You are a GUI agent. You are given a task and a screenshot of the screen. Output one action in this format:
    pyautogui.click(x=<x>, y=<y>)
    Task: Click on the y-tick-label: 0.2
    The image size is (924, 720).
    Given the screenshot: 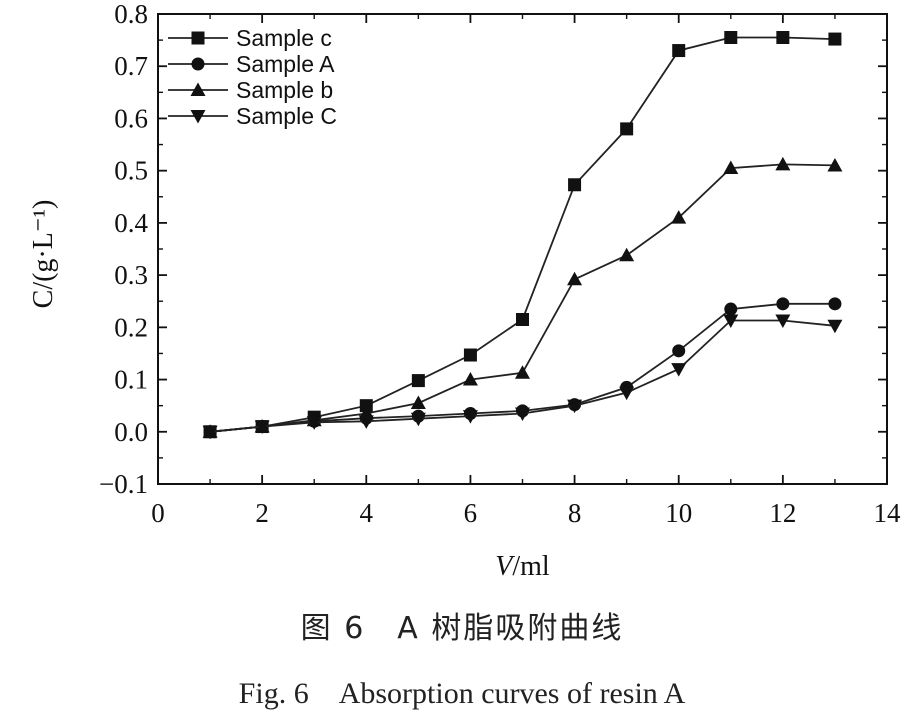 What is the action you would take?
    pyautogui.click(x=131, y=327)
    